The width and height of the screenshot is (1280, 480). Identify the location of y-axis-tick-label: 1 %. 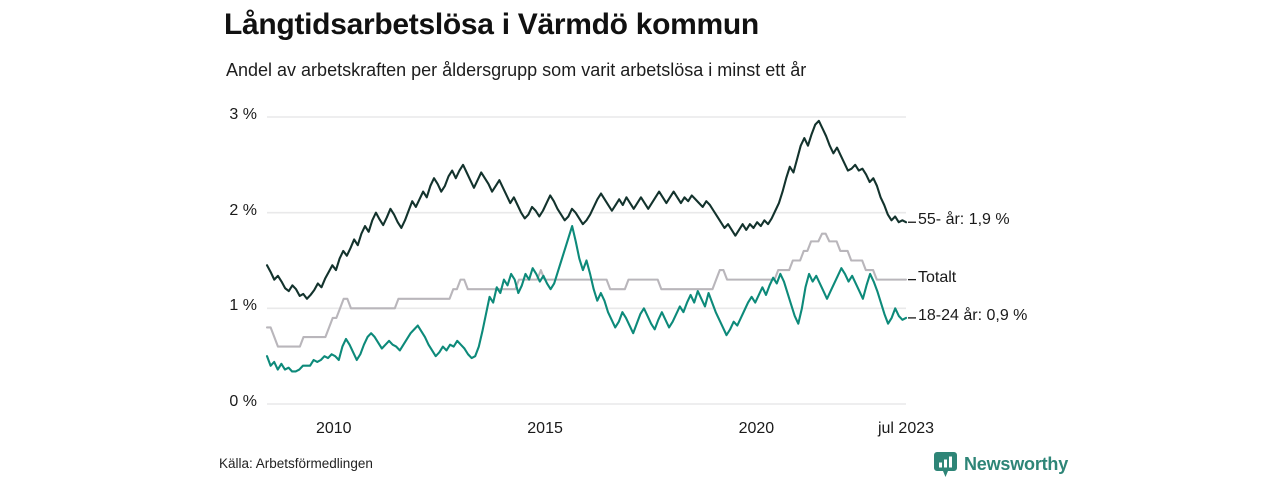
(243, 306).